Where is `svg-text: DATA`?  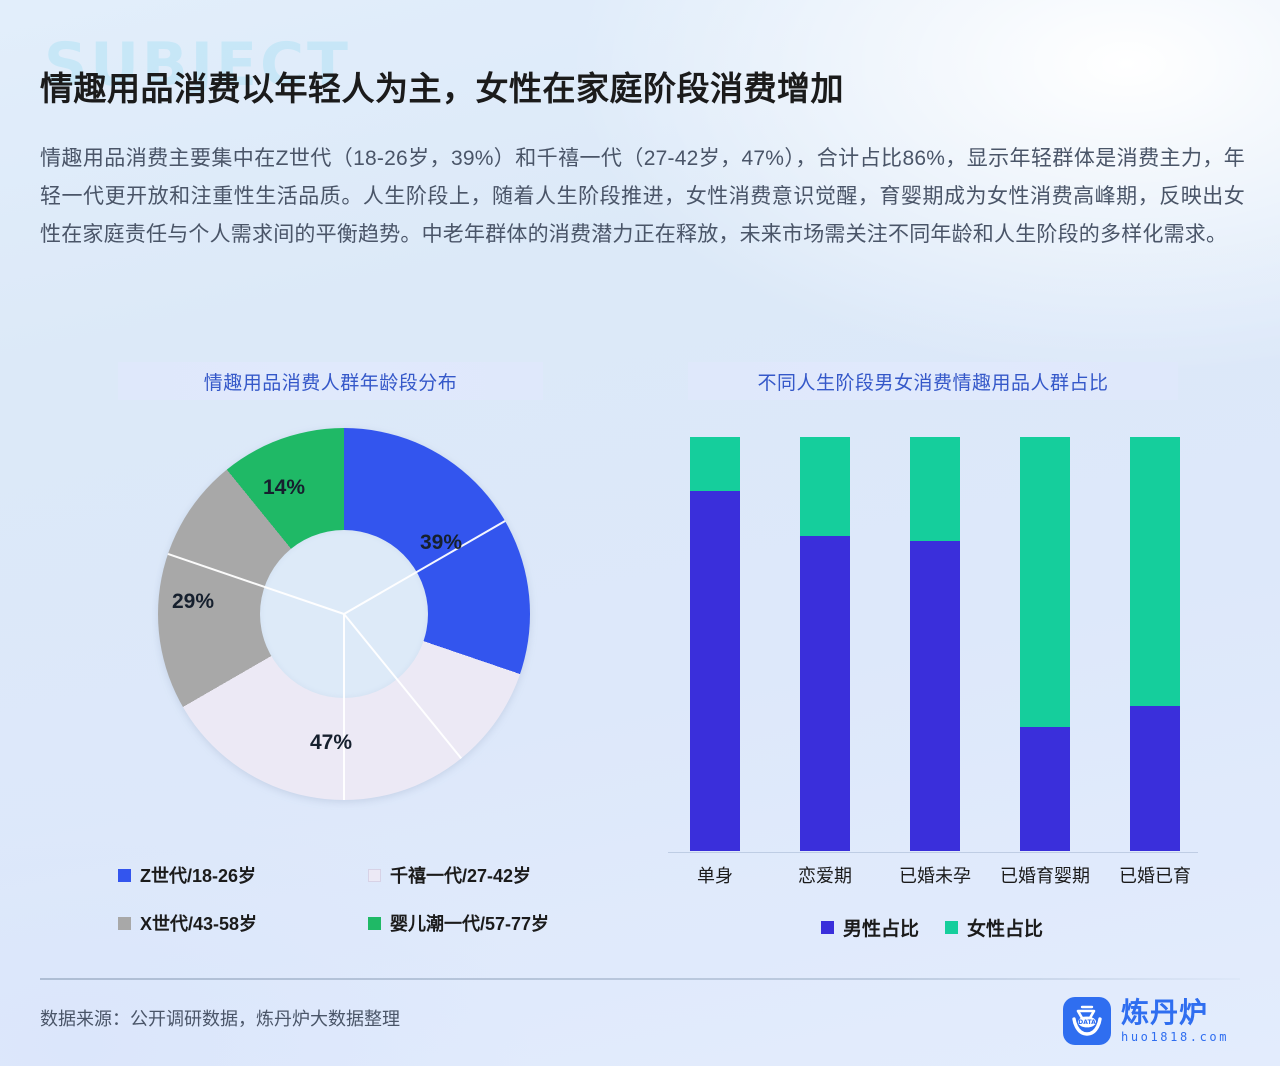 svg-text: DATA is located at coordinates (1087, 1022).